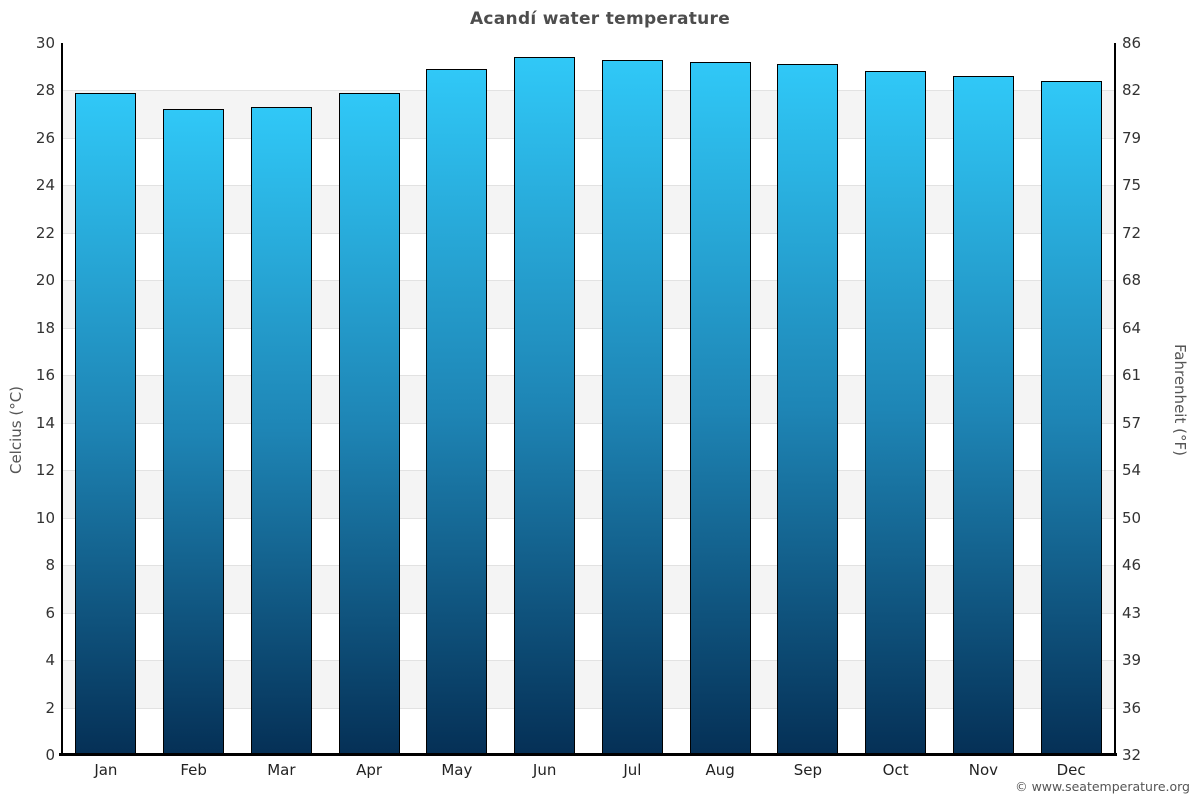  Describe the element at coordinates (1132, 470) in the screenshot. I see `y-tick-label-fahrenheit: 54` at that location.